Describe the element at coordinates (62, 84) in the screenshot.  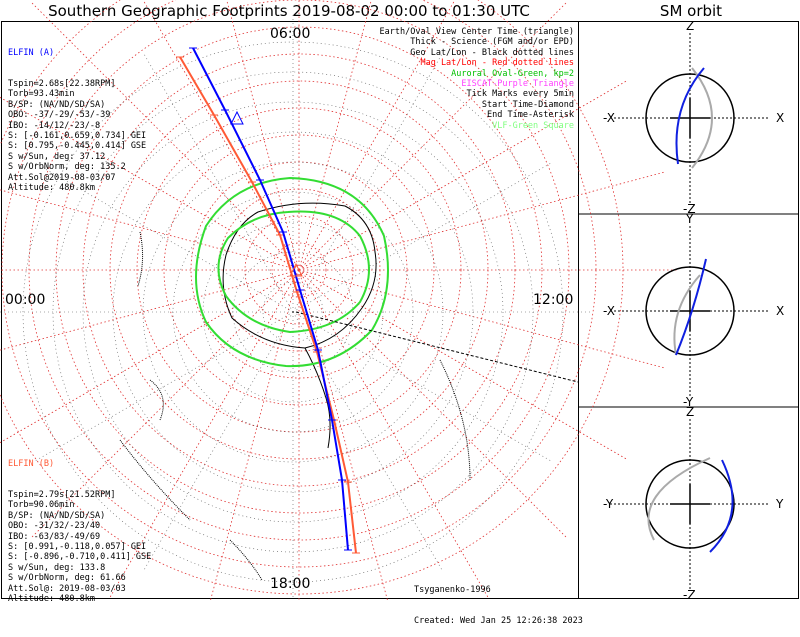
I see `elfin-a-line: Tspin=2.68s[22.38RPM]` at that location.